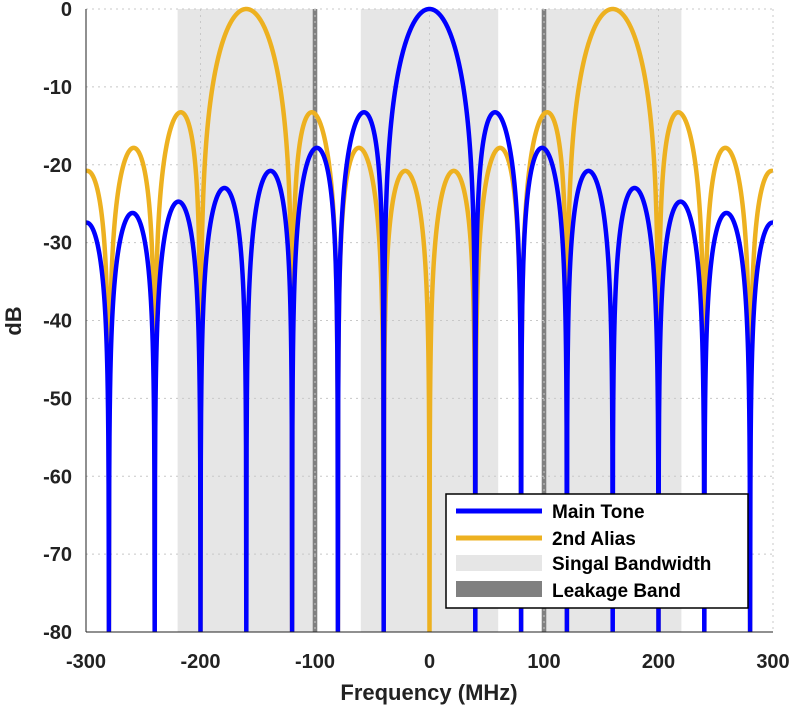  Describe the element at coordinates (66, 10) in the screenshot. I see `y-tick-label-0: 0` at that location.